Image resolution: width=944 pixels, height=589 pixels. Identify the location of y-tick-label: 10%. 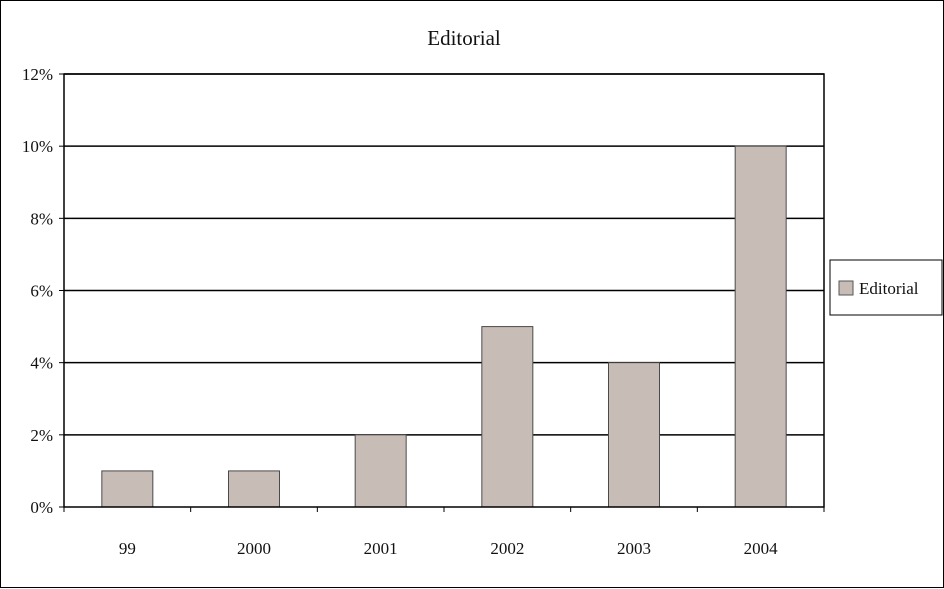
(37, 146).